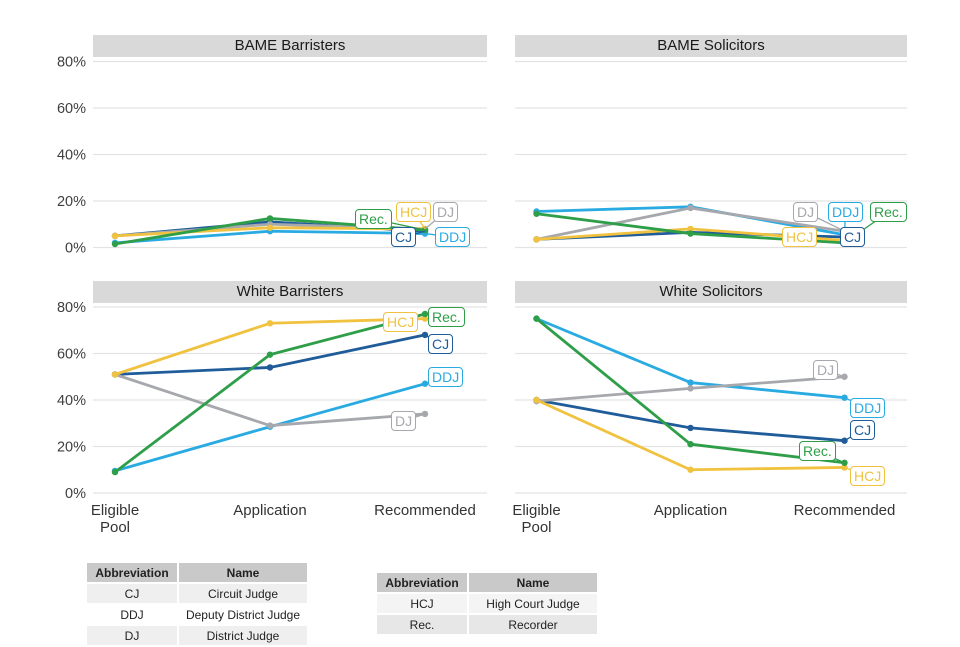 The image size is (960, 647). What do you see at coordinates (243, 593) in the screenshot?
I see `name-cell: Circuit Judge` at bounding box center [243, 593].